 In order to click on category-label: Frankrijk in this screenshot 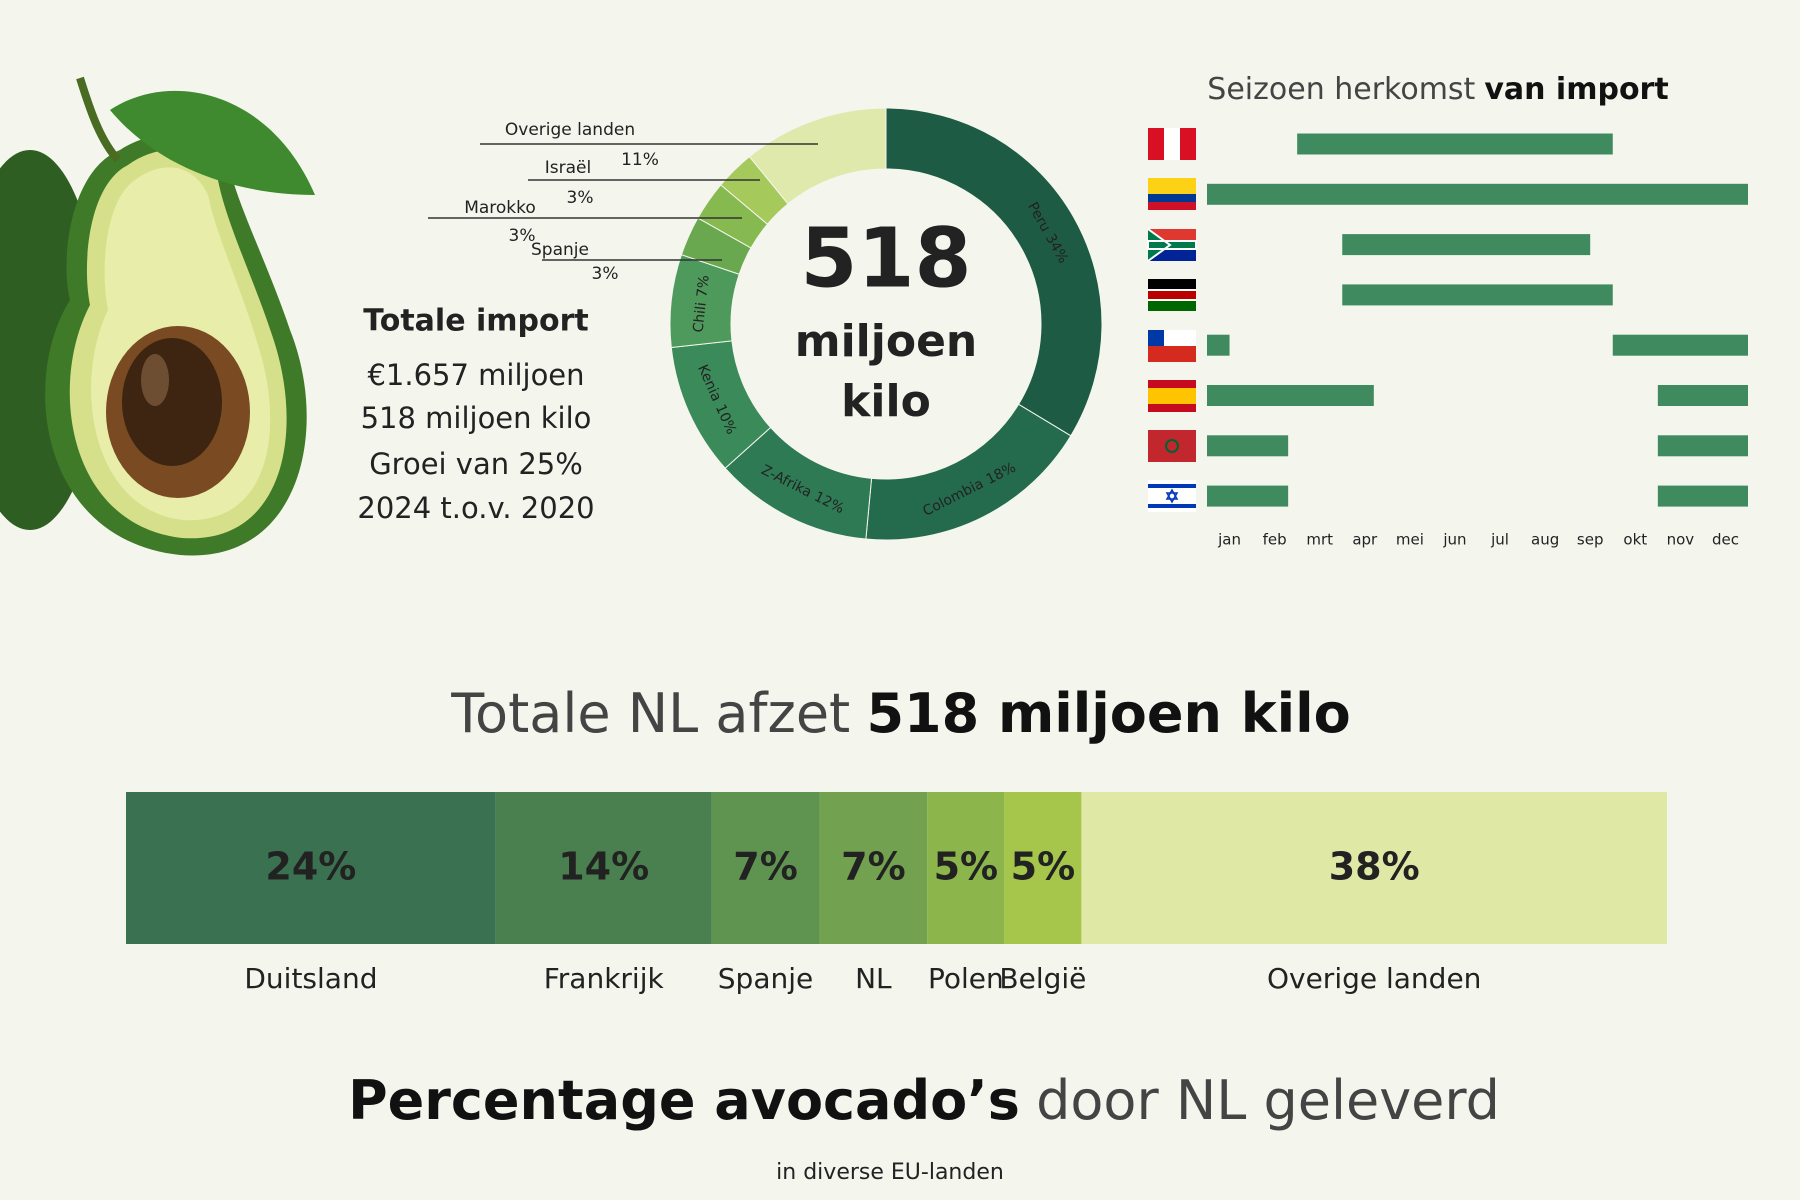, I will do `click(604, 978)`.